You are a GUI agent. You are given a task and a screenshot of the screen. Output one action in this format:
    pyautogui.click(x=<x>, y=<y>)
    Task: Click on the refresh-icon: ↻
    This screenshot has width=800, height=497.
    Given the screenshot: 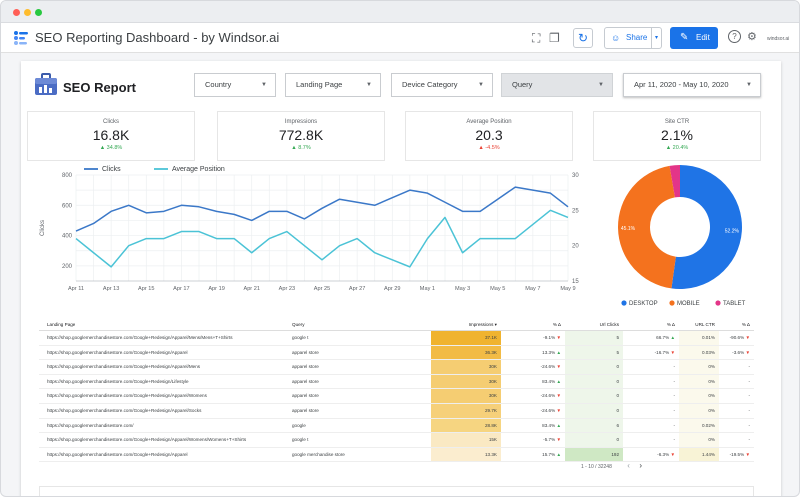 What is the action you would take?
    pyautogui.click(x=583, y=38)
    